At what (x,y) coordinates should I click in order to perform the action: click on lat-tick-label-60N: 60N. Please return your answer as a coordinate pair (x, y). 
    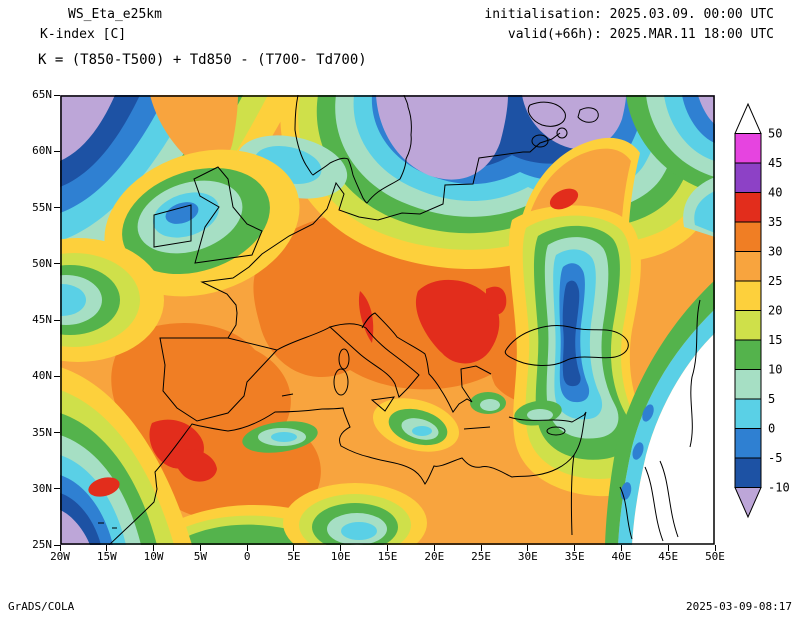
    Looking at the image, I should click on (42, 151).